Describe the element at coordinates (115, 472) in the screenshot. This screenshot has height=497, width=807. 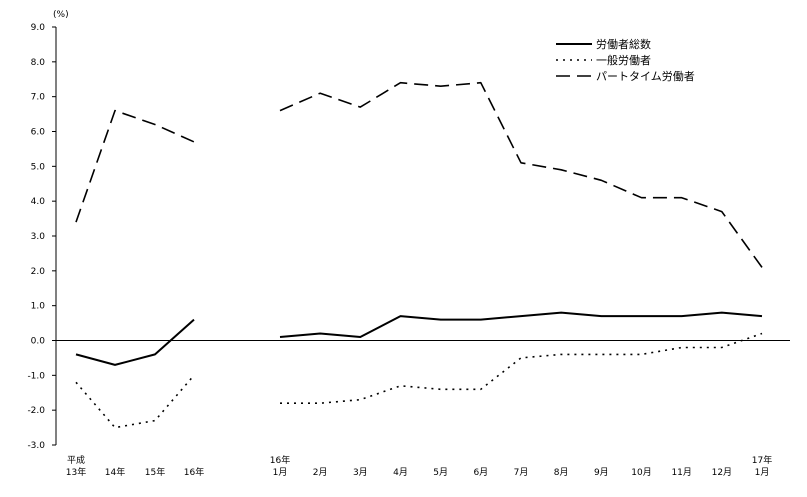
I see `x-tick-label: 14年` at that location.